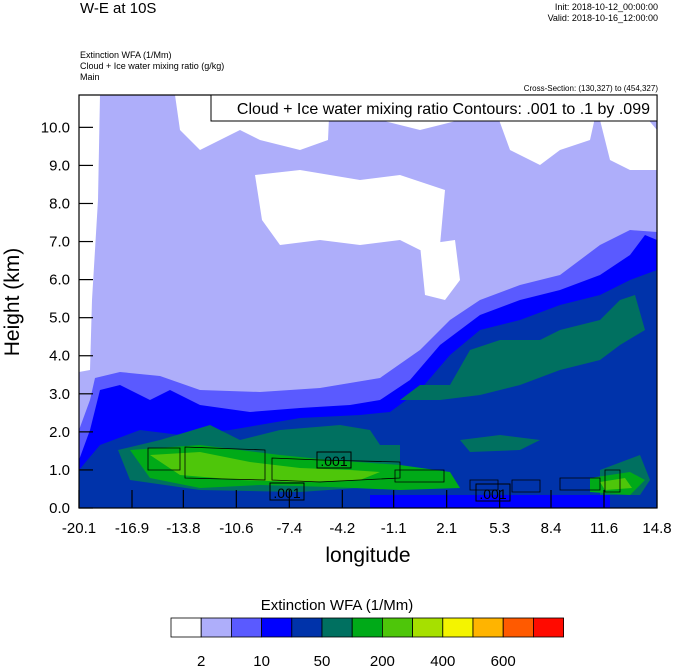  Describe the element at coordinates (236, 528) in the screenshot. I see `x-tick-label: -10.6` at that location.